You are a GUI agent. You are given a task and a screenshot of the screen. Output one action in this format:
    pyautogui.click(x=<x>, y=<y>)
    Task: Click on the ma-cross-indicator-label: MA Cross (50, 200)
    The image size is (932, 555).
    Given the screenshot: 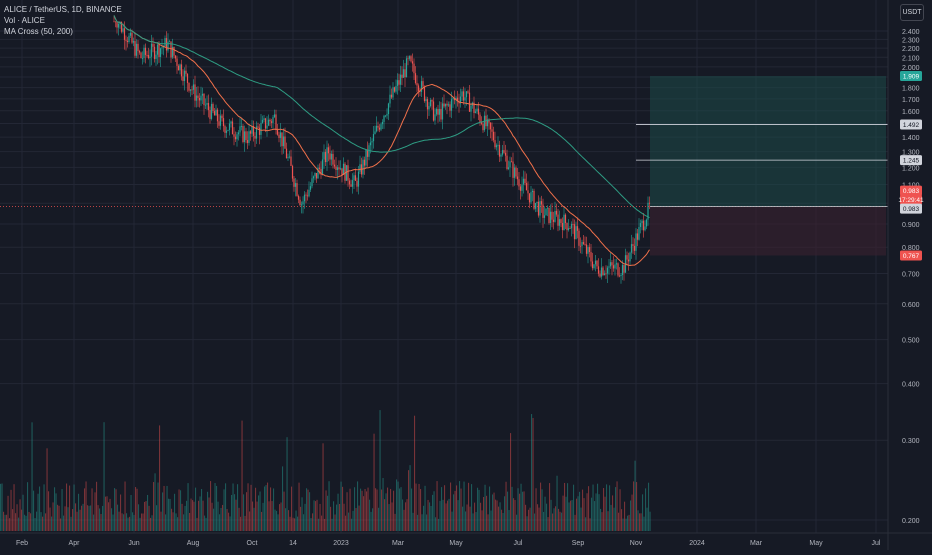 What is the action you would take?
    pyautogui.click(x=38, y=31)
    